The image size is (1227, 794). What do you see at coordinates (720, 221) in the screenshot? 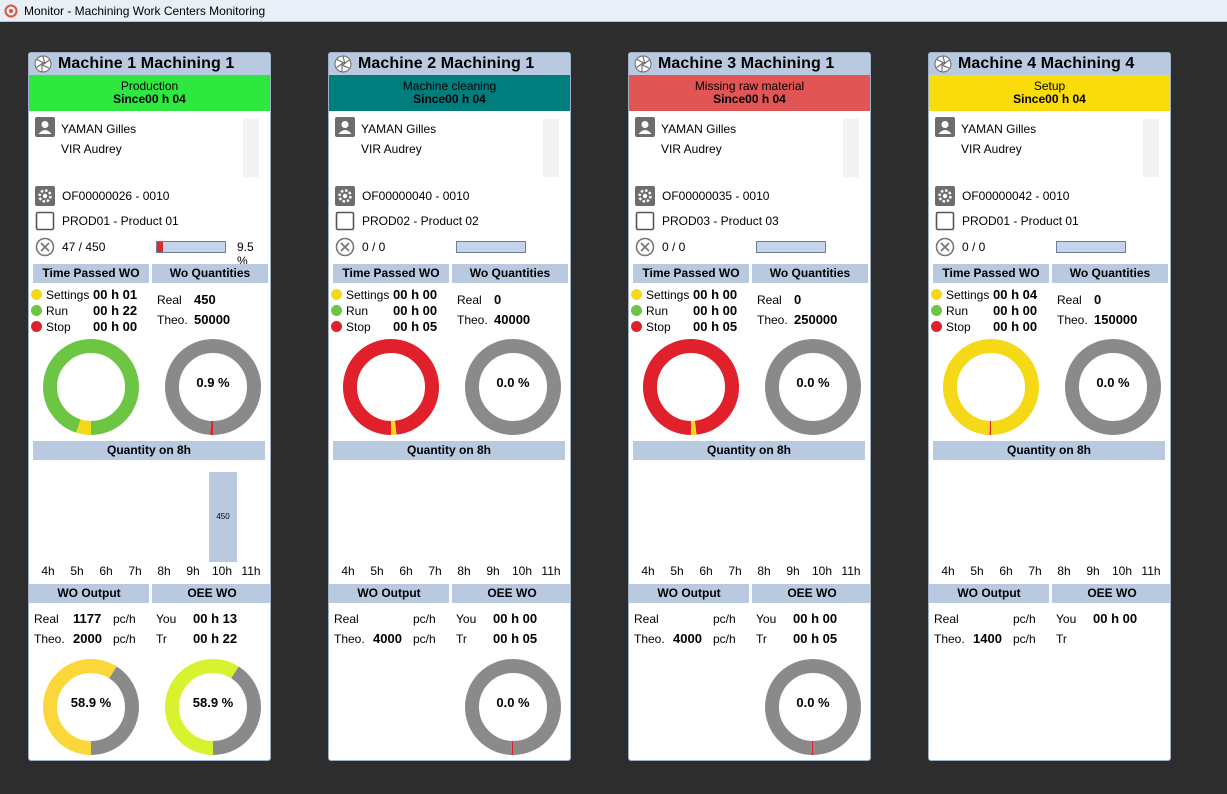
I see `product-name: PROD03 - Product 03` at bounding box center [720, 221].